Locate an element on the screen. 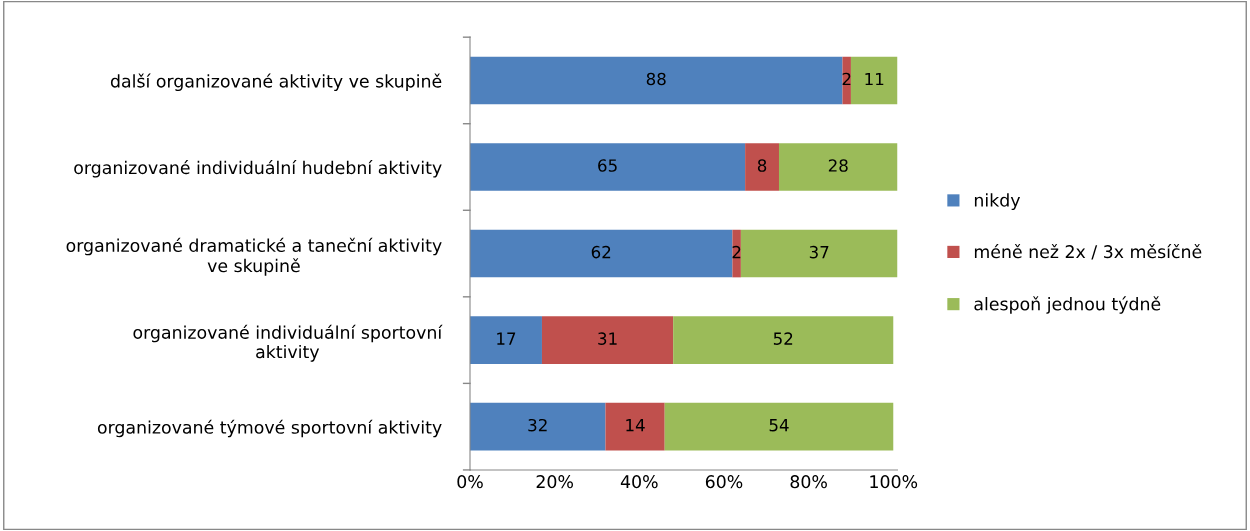  y-tick-label: organizované individuální sportovní aktivity is located at coordinates (288, 343).